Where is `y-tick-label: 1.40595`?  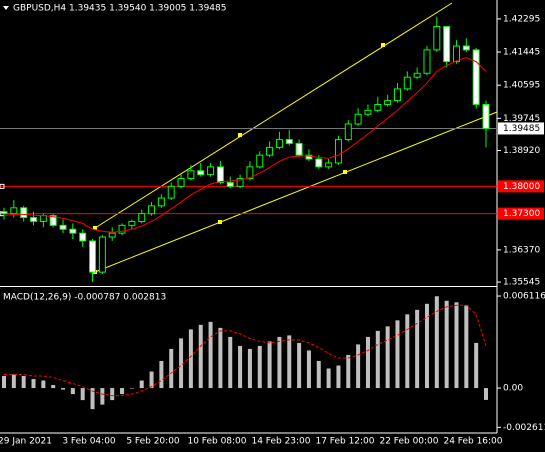
y-tick-label: 1.40595 is located at coordinates (521, 86).